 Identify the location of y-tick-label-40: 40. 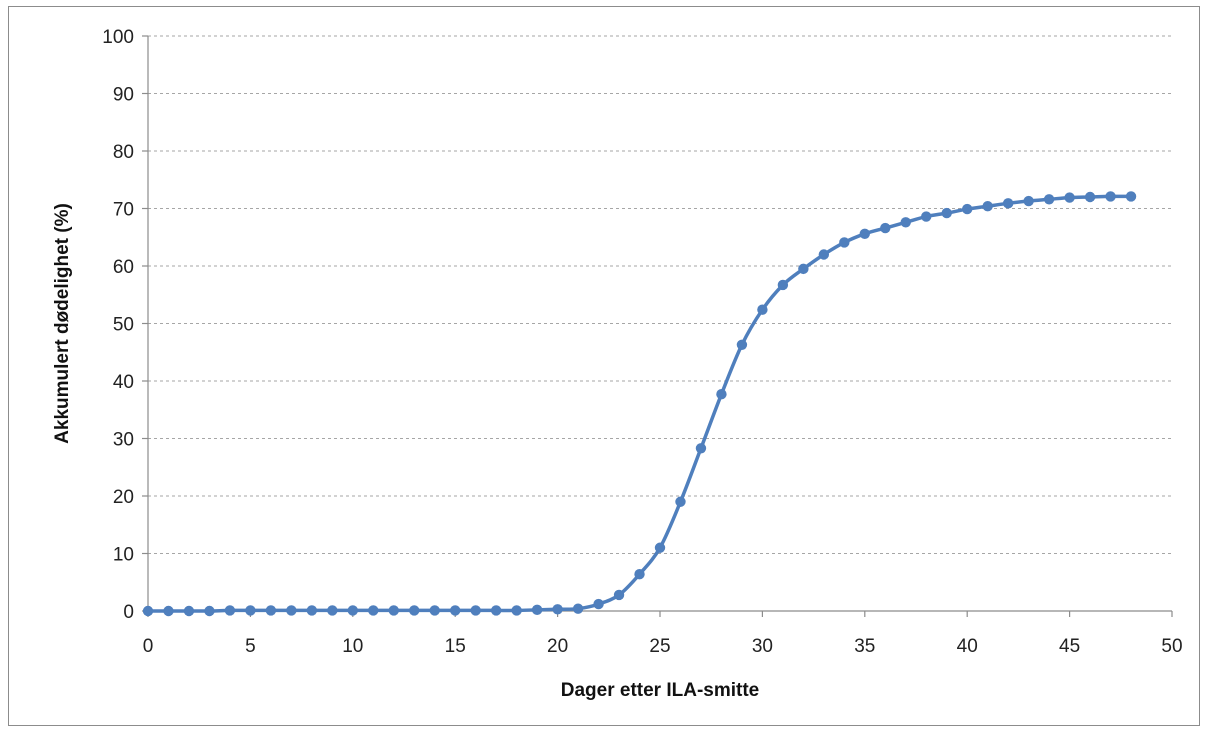
(123, 382).